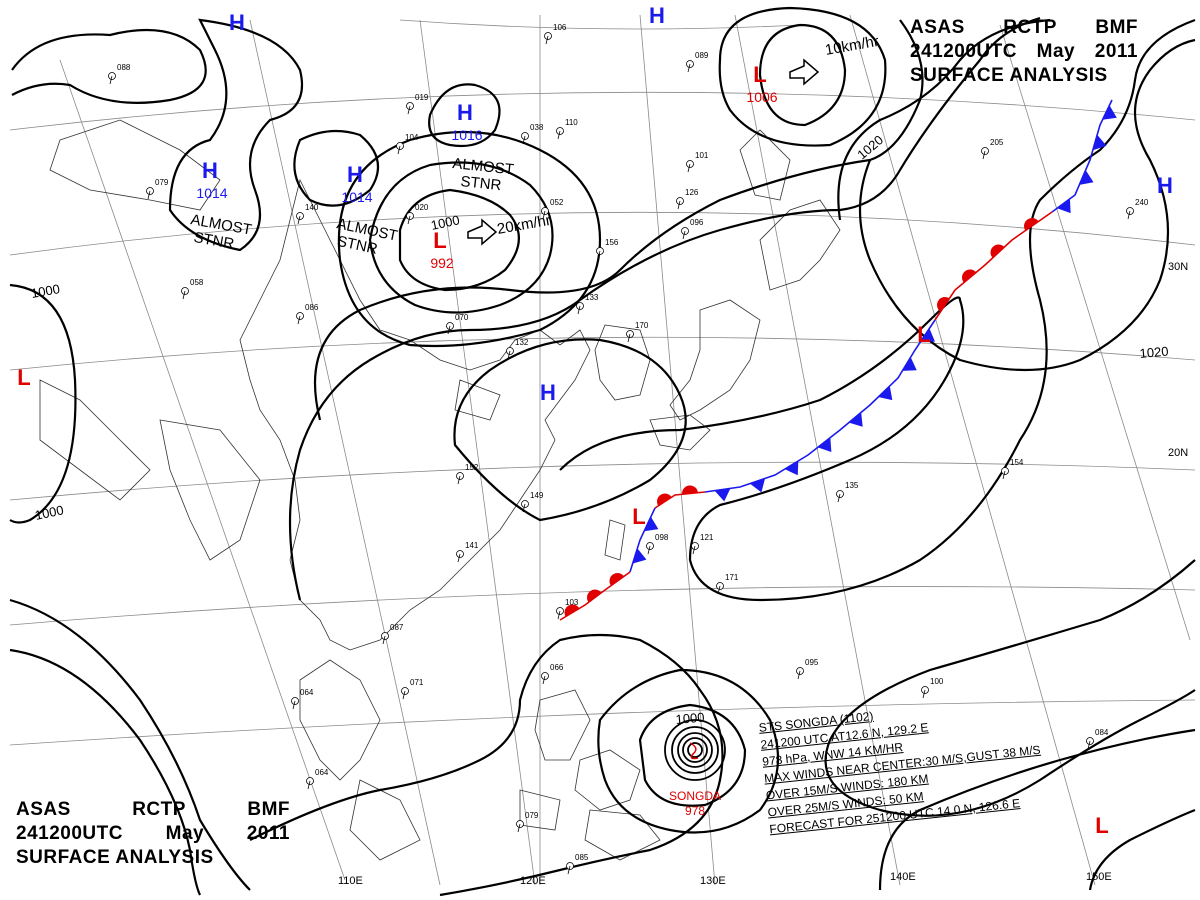  I want to click on station-pressure: 071, so click(417, 682).